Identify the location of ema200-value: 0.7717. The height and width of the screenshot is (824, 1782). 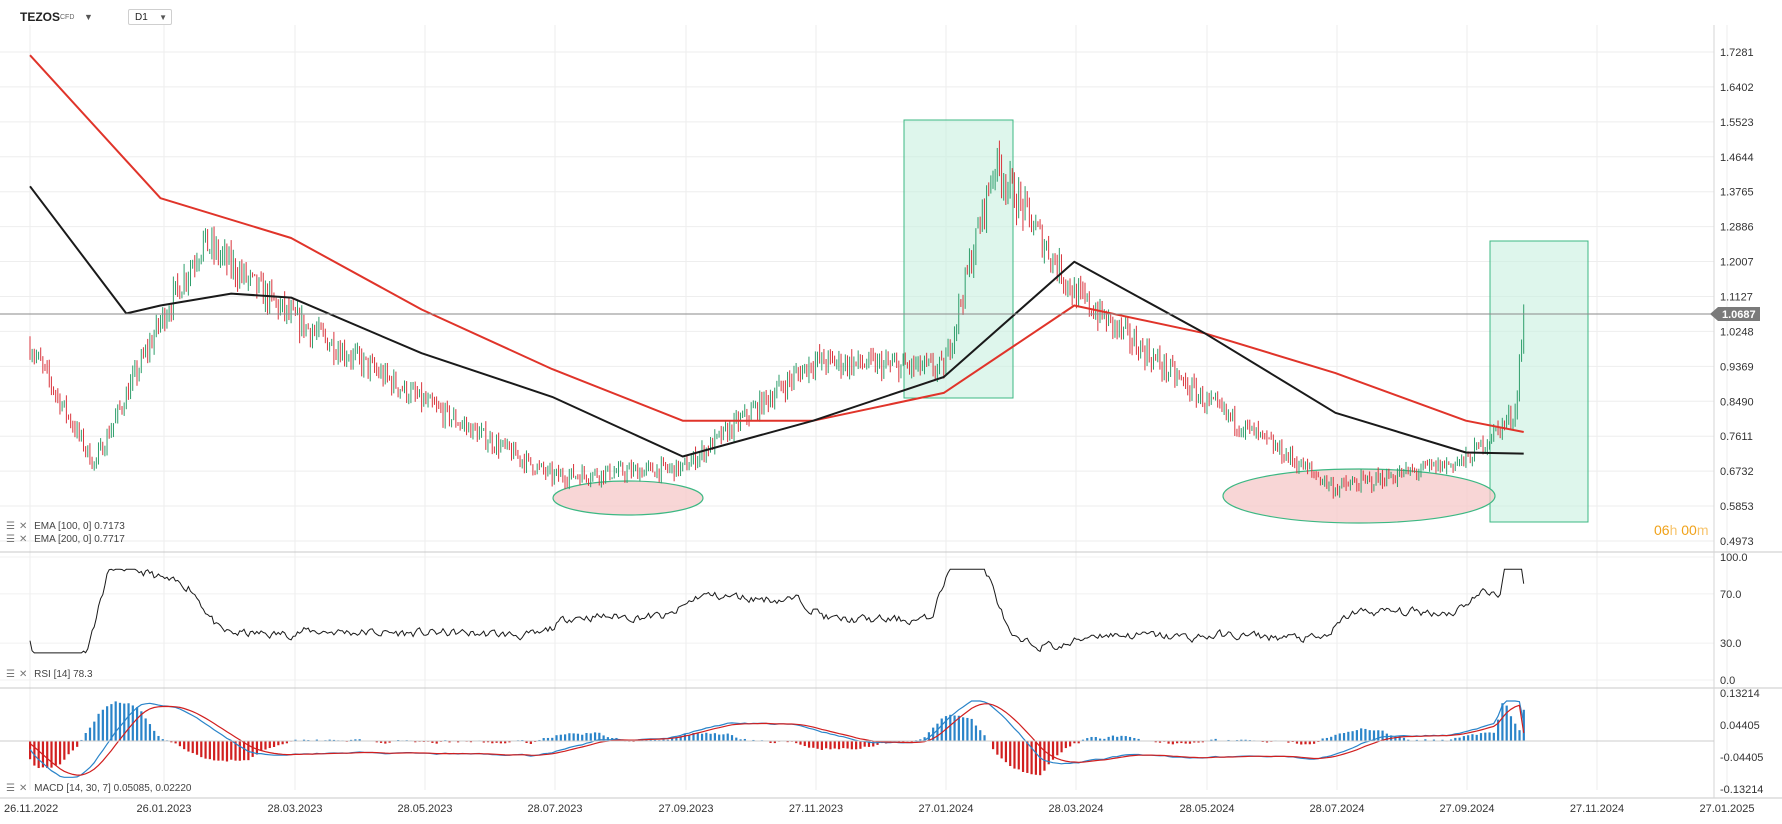
(109, 539).